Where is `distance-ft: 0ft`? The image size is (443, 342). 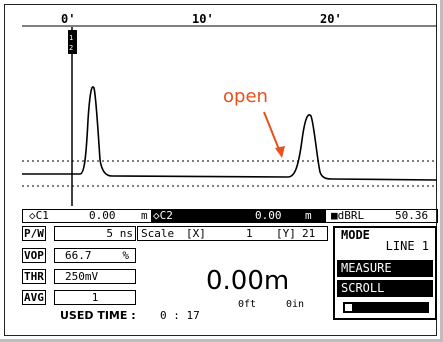
distance-ft: 0ft is located at coordinates (247, 304).